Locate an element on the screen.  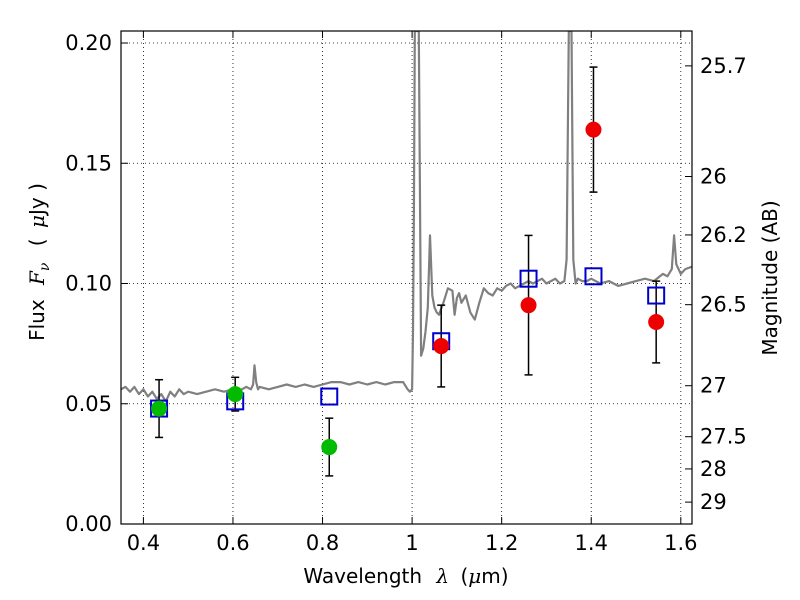
x-axis-title: Wavelength λ (μm) is located at coordinates (405, 576).